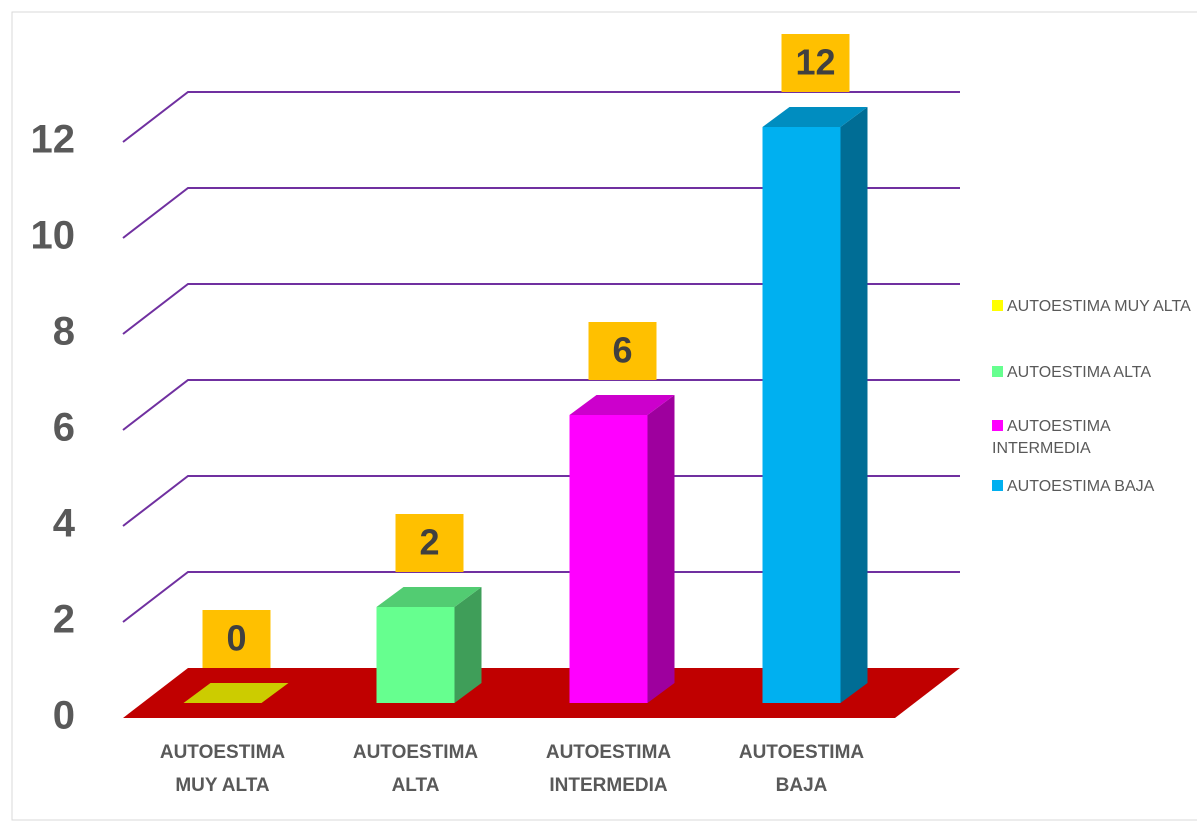 The height and width of the screenshot is (832, 1197). I want to click on floor, so click(541, 693).